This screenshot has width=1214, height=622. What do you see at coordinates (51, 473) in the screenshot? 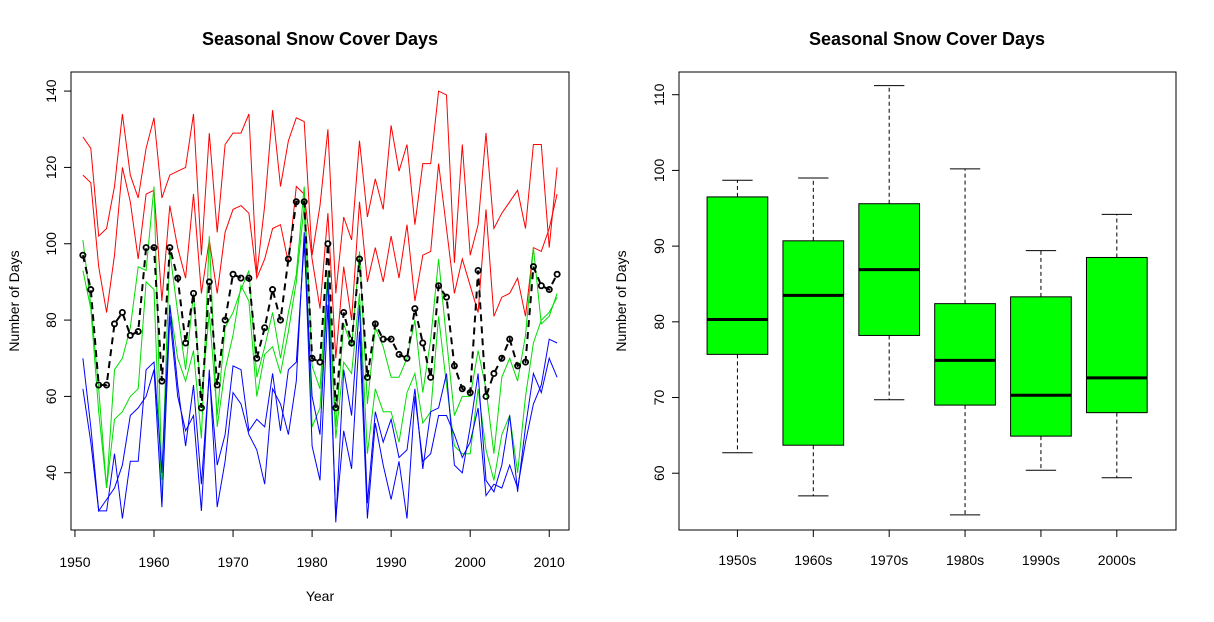
I see `y-tick-label: 40` at bounding box center [51, 473].